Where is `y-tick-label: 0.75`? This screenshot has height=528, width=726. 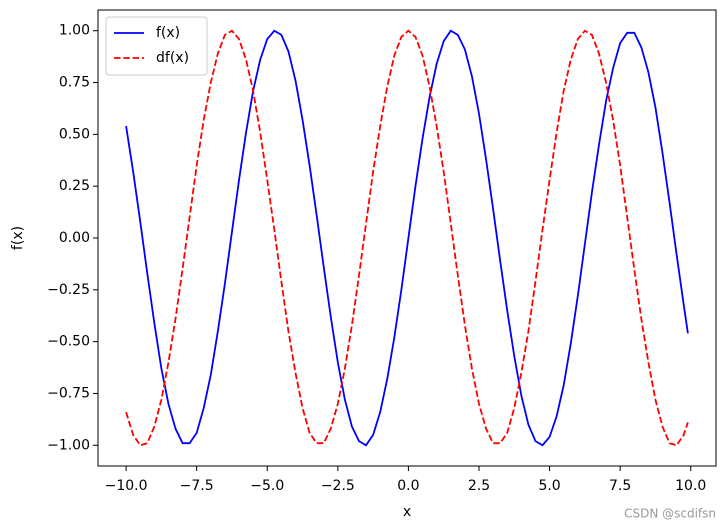
y-tick-label: 0.75 is located at coordinates (74, 83).